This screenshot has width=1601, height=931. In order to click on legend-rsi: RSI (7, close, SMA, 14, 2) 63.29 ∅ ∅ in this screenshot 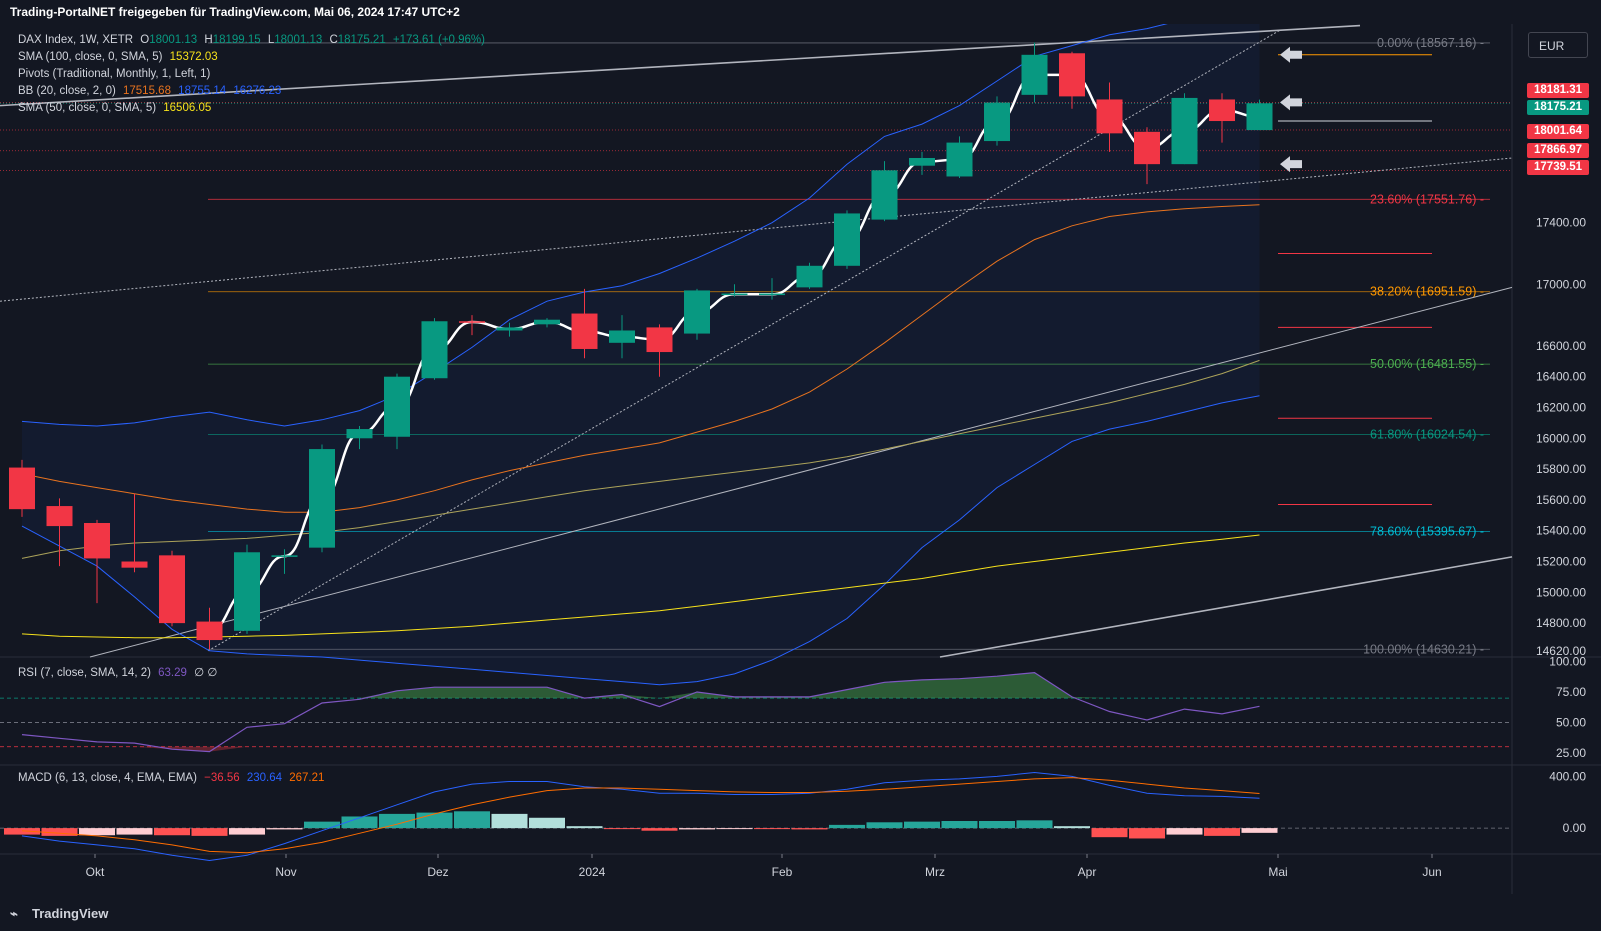, I will do `click(119, 672)`.